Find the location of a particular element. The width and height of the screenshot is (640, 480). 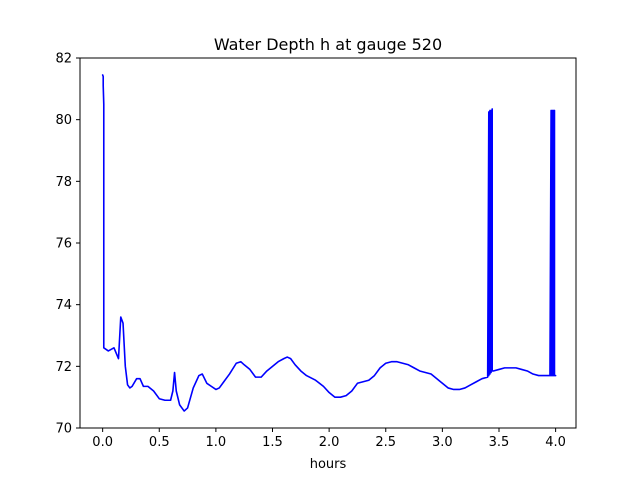

x-tick-label: 4.0 is located at coordinates (555, 442).